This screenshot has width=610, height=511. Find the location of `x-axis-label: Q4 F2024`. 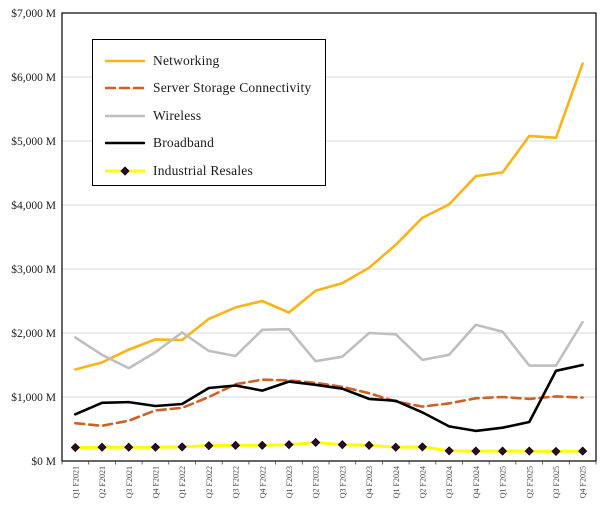

x-axis-label: Q4 F2024 is located at coordinates (476, 482).